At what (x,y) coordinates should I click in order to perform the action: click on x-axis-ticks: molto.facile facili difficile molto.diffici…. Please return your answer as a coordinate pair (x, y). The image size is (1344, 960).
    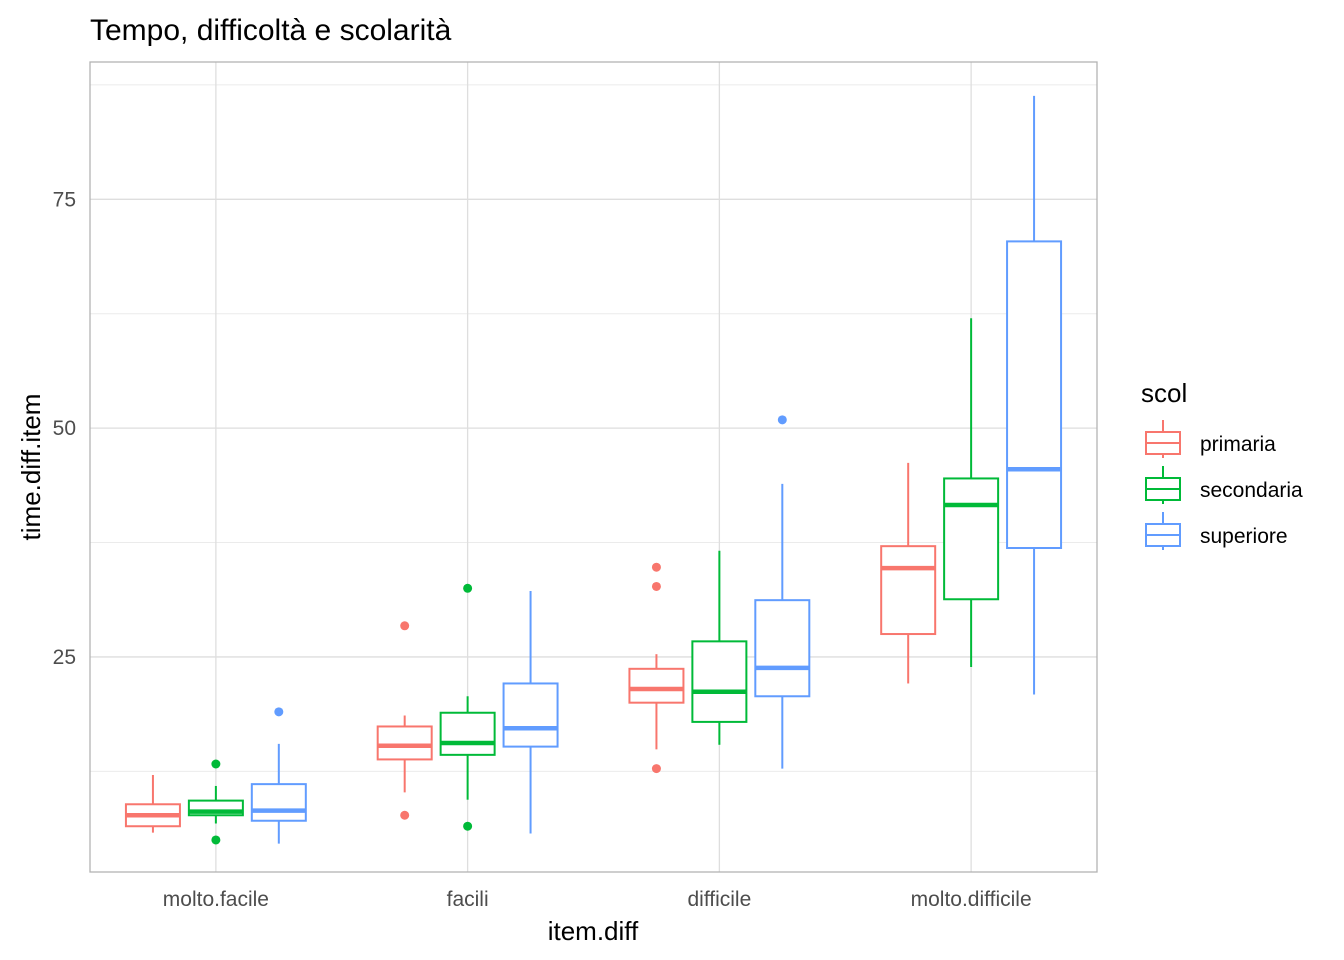
    Looking at the image, I should click on (597, 899).